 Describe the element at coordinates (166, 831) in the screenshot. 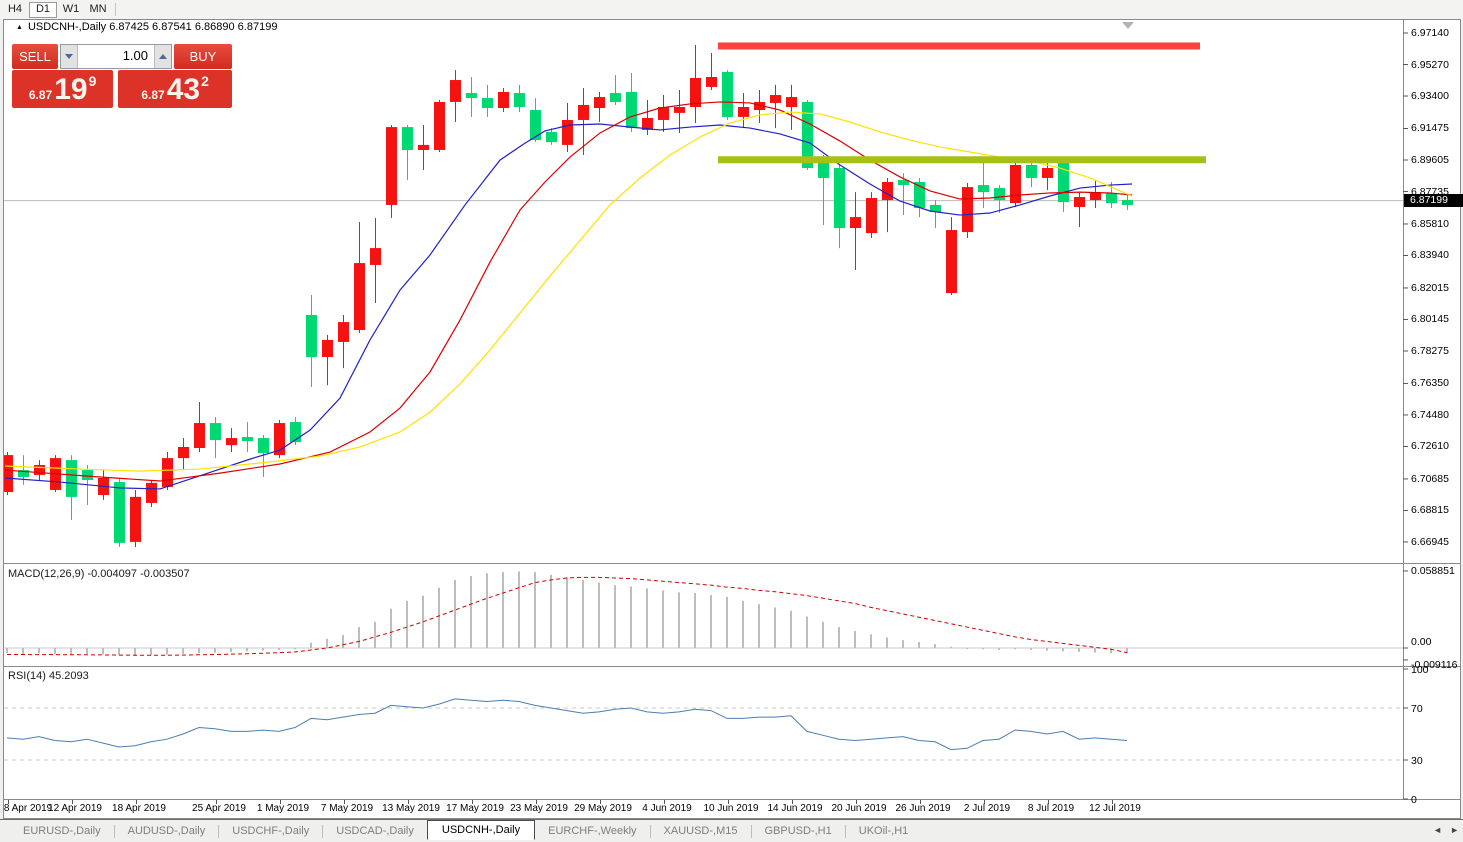

I see `chart-tab-audusd: AUDUSD-,Daily` at that location.